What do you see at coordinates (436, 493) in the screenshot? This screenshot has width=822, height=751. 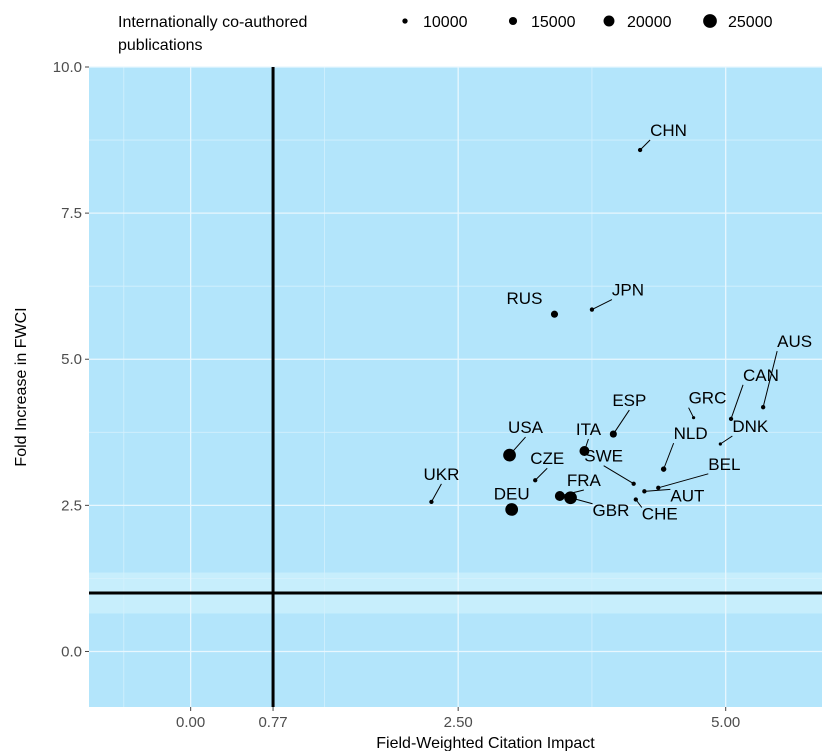 I see `label-leader-ukr` at bounding box center [436, 493].